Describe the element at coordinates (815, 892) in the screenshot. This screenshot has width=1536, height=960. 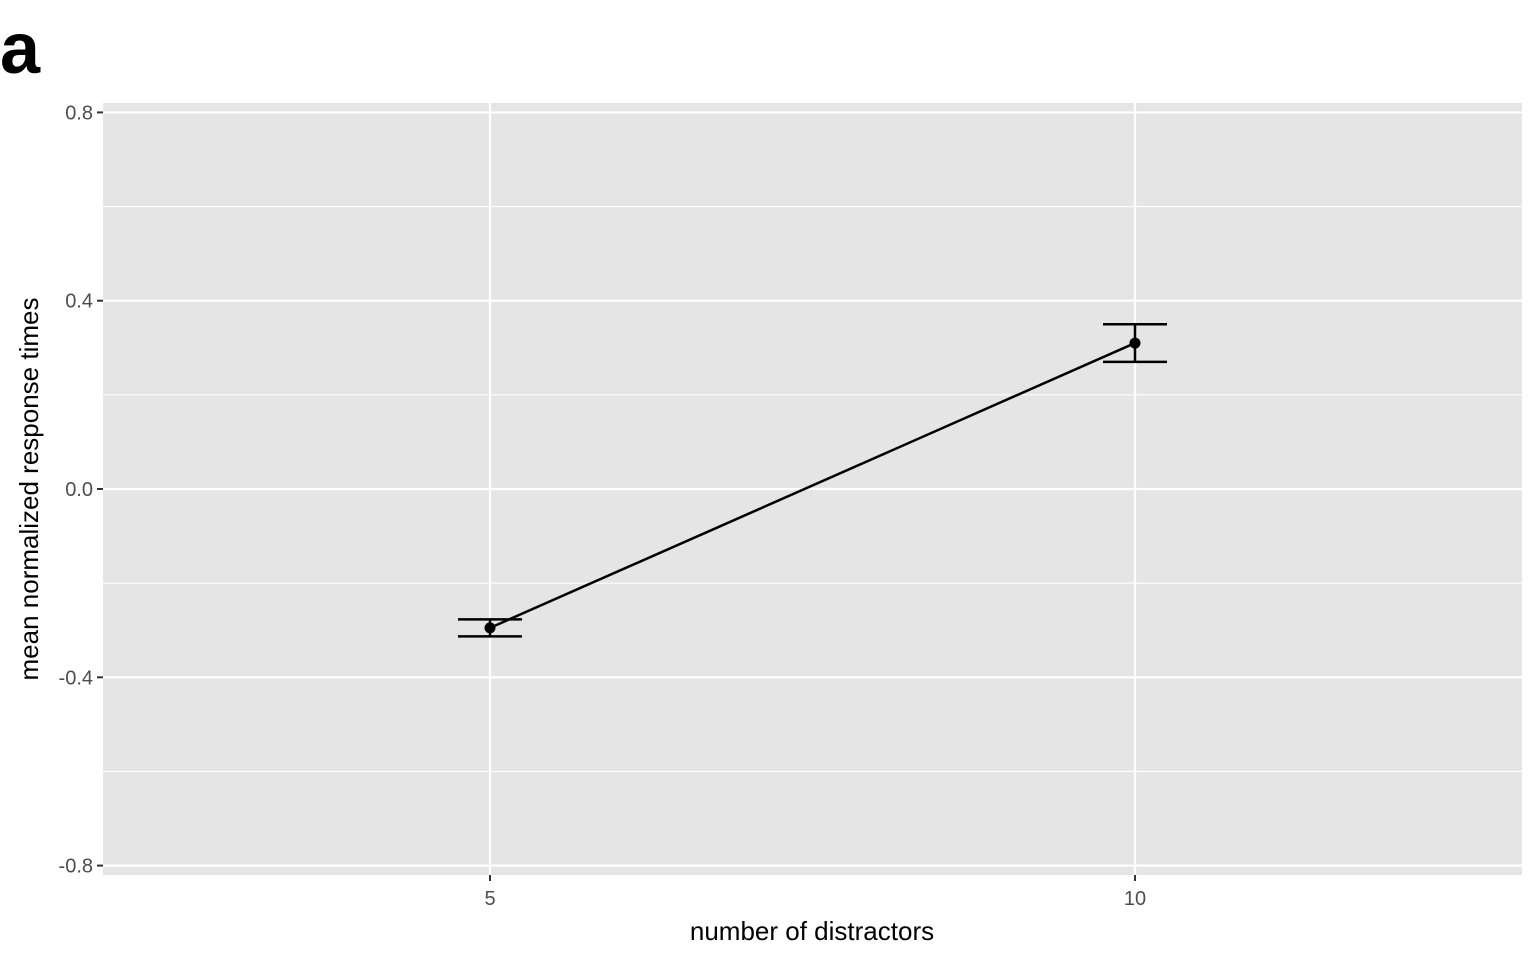
I see `x-axis: 5 10` at that location.